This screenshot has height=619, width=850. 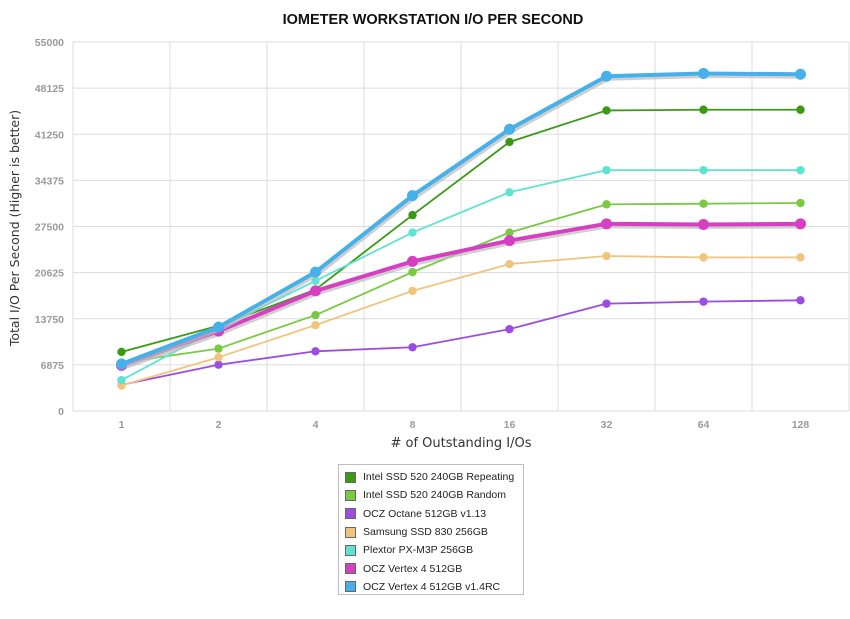 I want to click on legend-item: Plextor PX-M3P 256GB, so click(x=434, y=550).